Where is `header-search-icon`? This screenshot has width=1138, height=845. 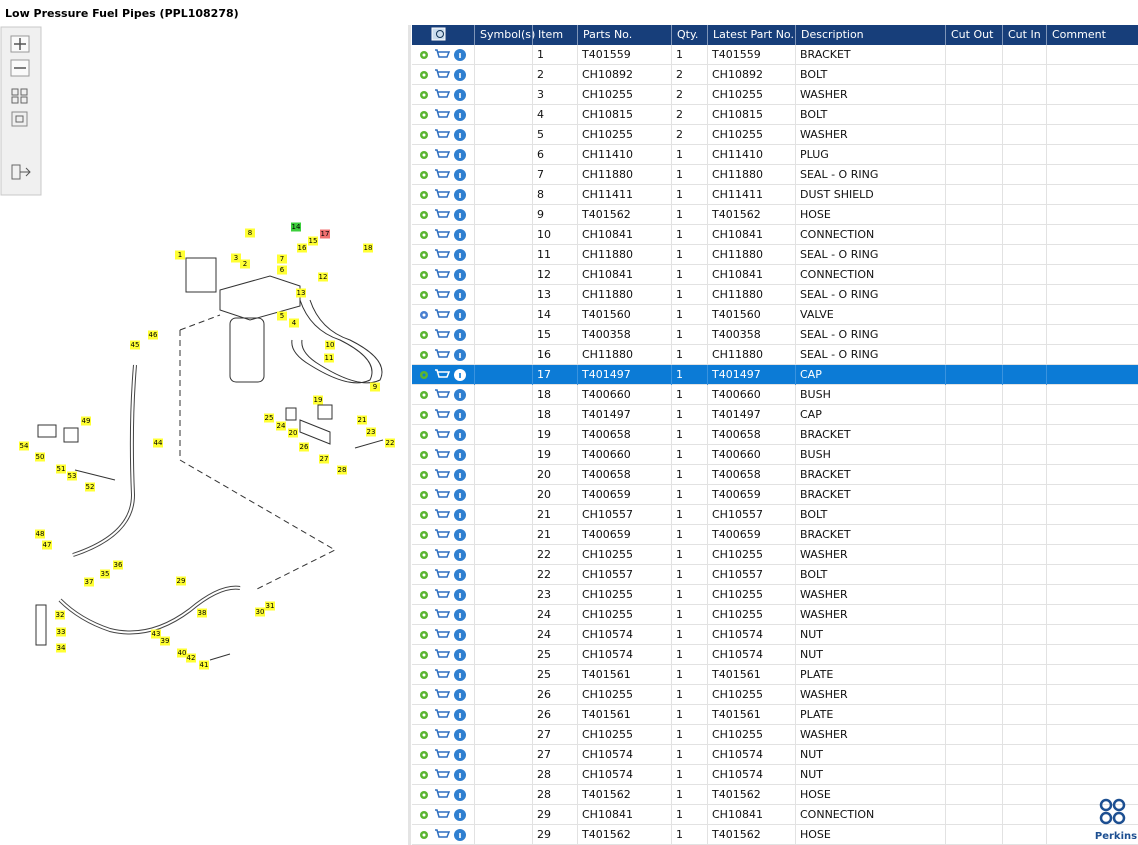
header-search-icon is located at coordinates (438, 34).